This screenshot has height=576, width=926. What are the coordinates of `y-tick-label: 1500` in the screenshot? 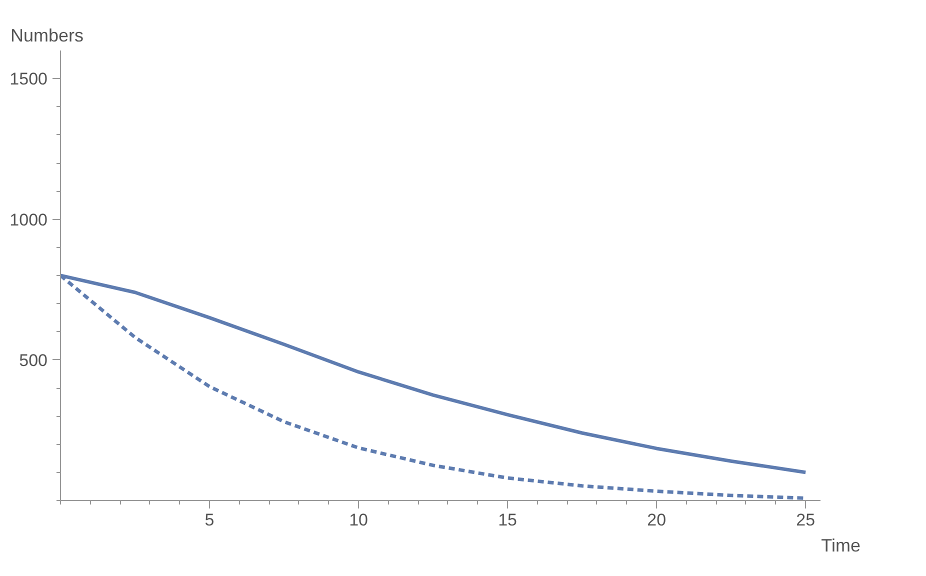 It's located at (29, 79).